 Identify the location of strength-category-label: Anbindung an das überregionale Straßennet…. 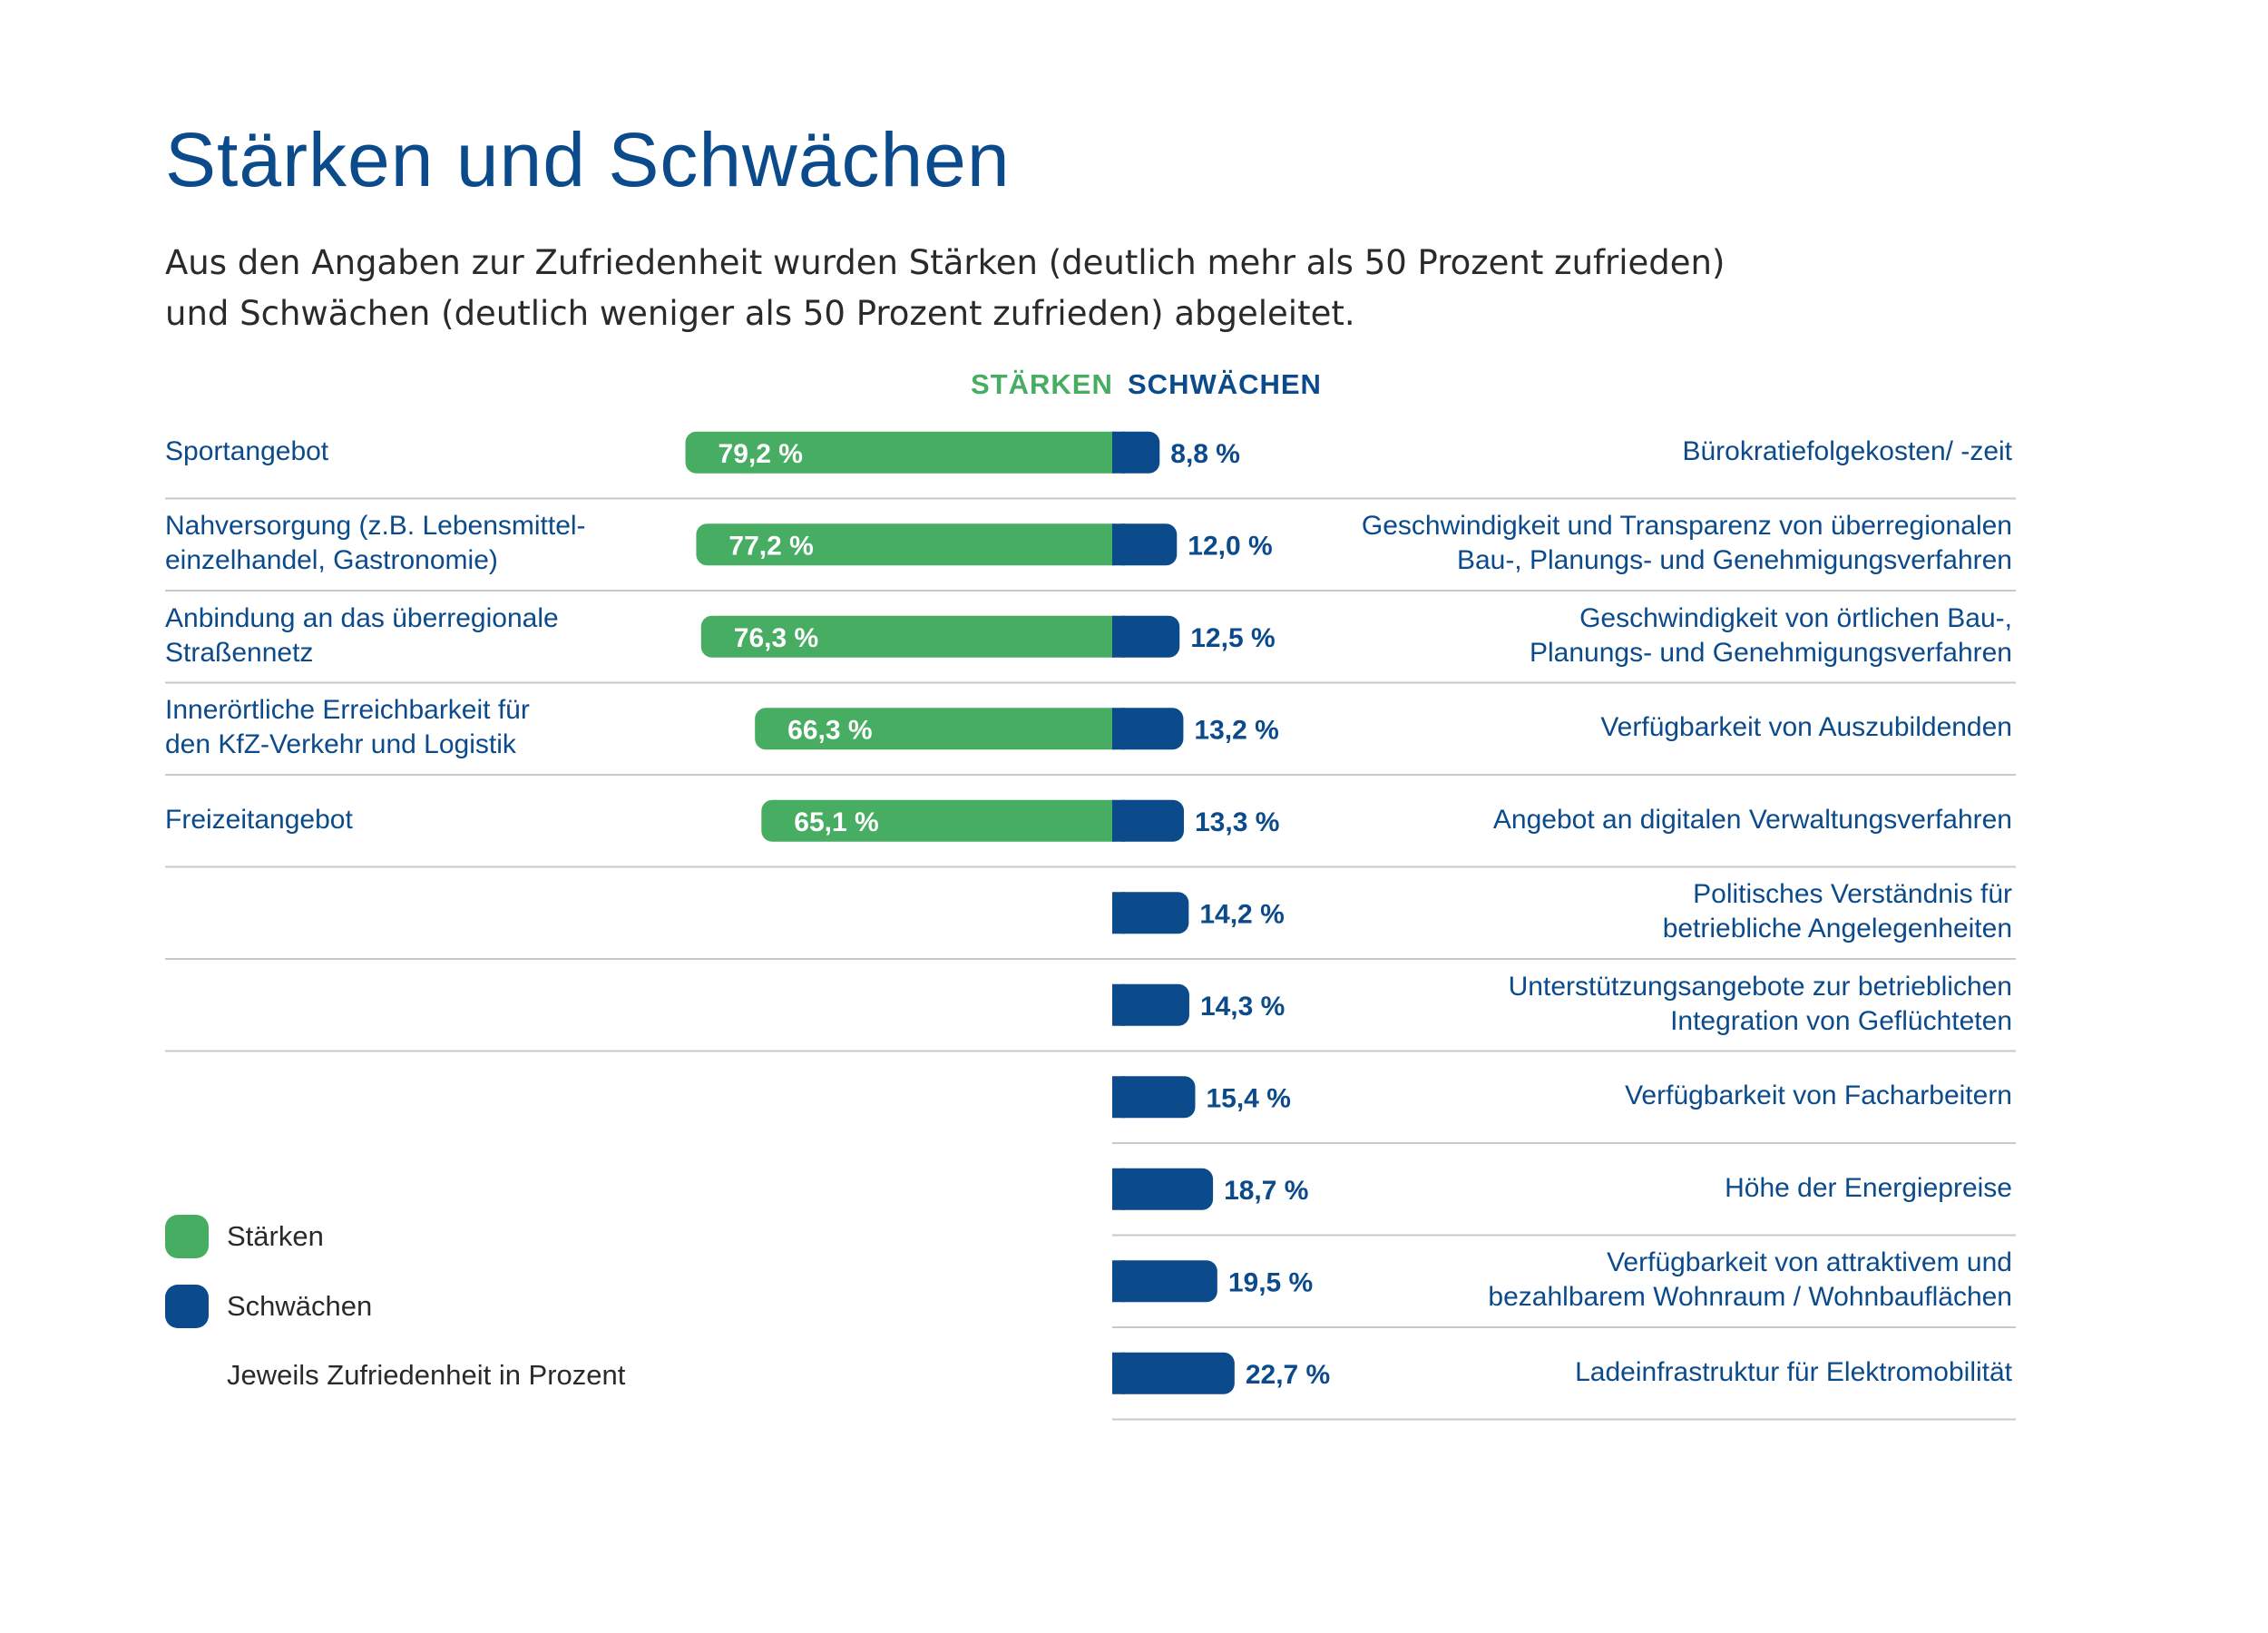
(419, 635).